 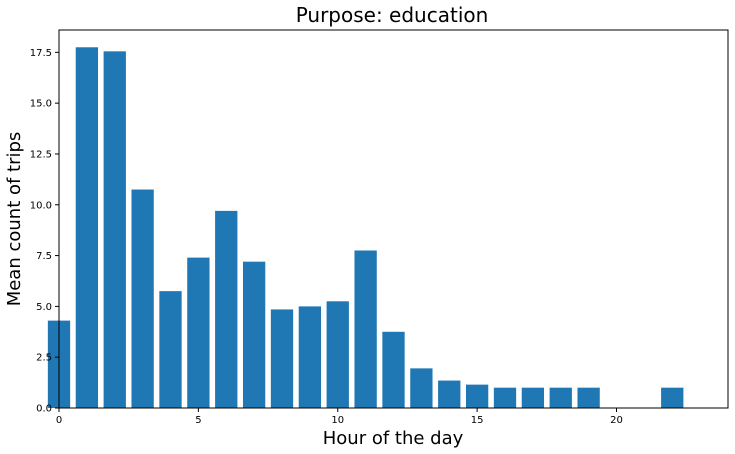 What do you see at coordinates (44, 307) in the screenshot?
I see `y-tick-label: 5.0` at bounding box center [44, 307].